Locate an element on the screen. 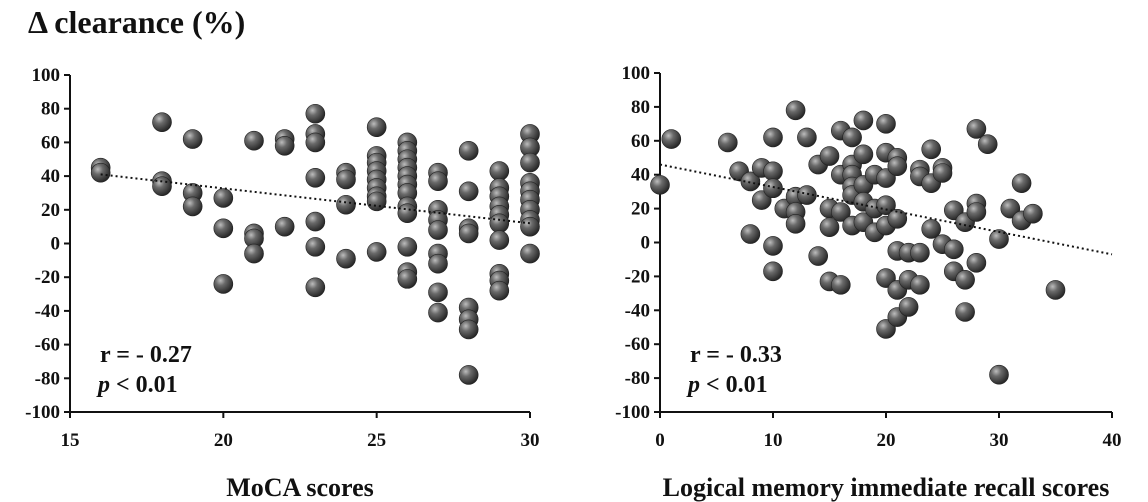 The height and width of the screenshot is (502, 1148). correlation-label: r = - 0.33 is located at coordinates (736, 355).